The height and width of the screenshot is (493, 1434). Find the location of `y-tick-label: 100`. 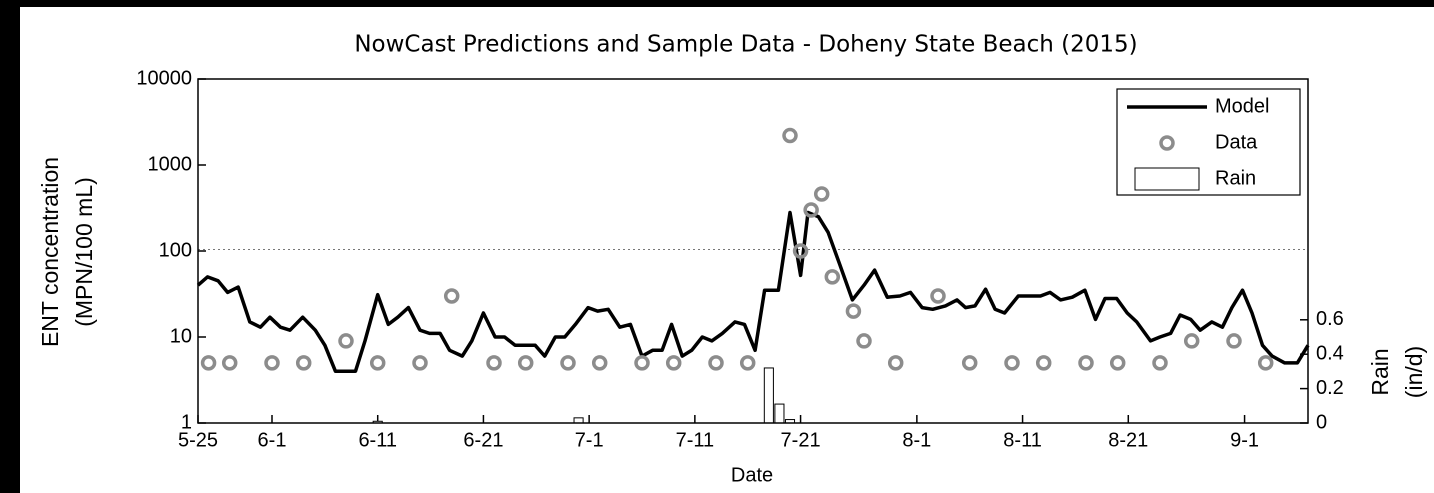

y-tick-label: 100 is located at coordinates (175, 250).